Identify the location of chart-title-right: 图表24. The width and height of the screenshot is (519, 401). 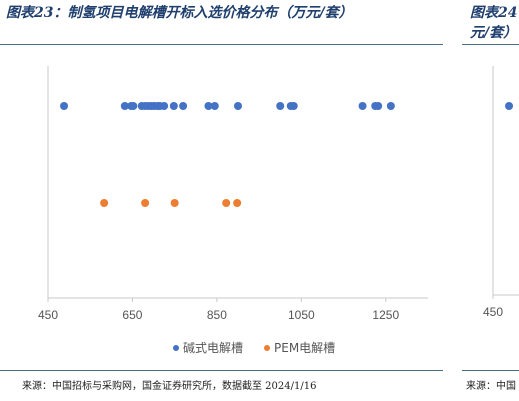
(494, 13).